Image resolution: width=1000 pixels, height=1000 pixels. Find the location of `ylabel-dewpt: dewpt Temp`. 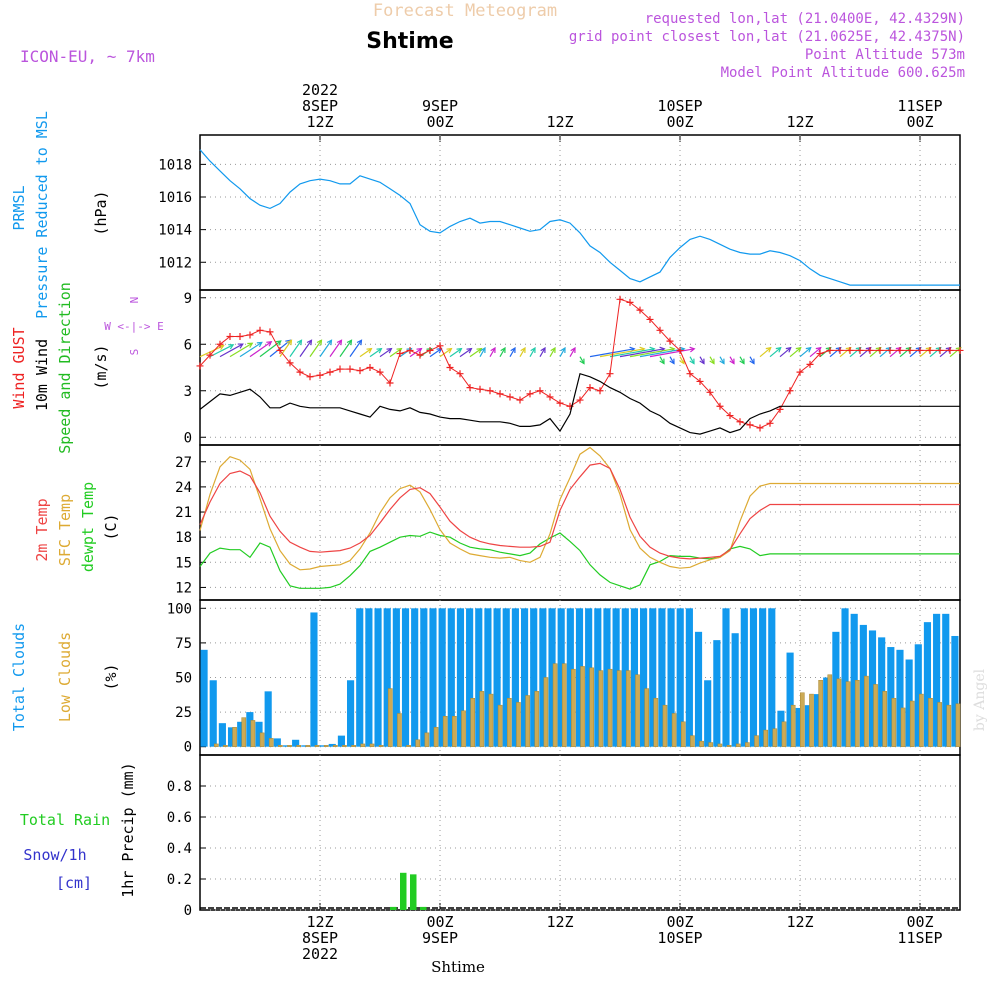

ylabel-dewpt: dewpt Temp is located at coordinates (88, 527).